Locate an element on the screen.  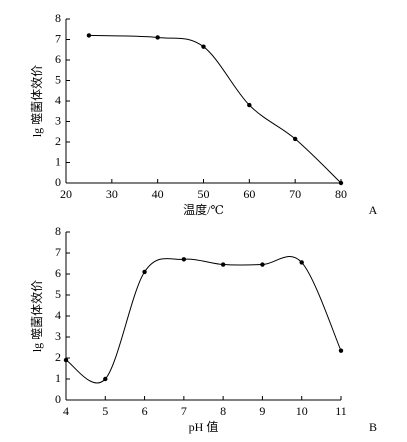
x-axis-label: 温度/℃ is located at coordinates (203, 209).